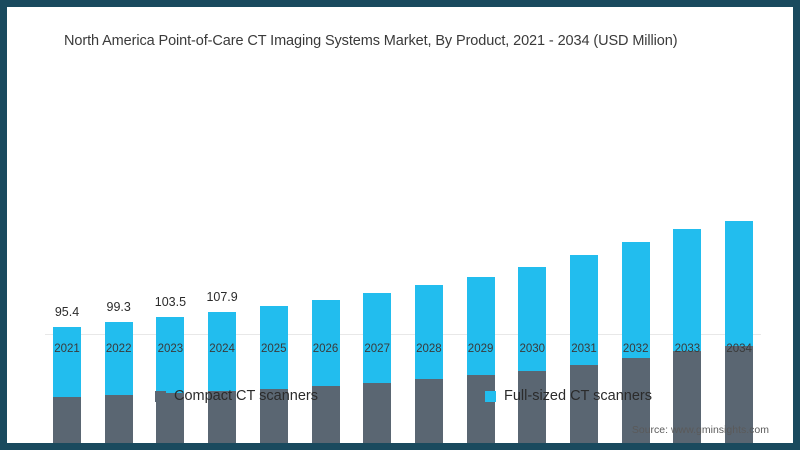  What do you see at coordinates (246, 396) in the screenshot?
I see `legend-label: Compact CT scanners` at bounding box center [246, 396].